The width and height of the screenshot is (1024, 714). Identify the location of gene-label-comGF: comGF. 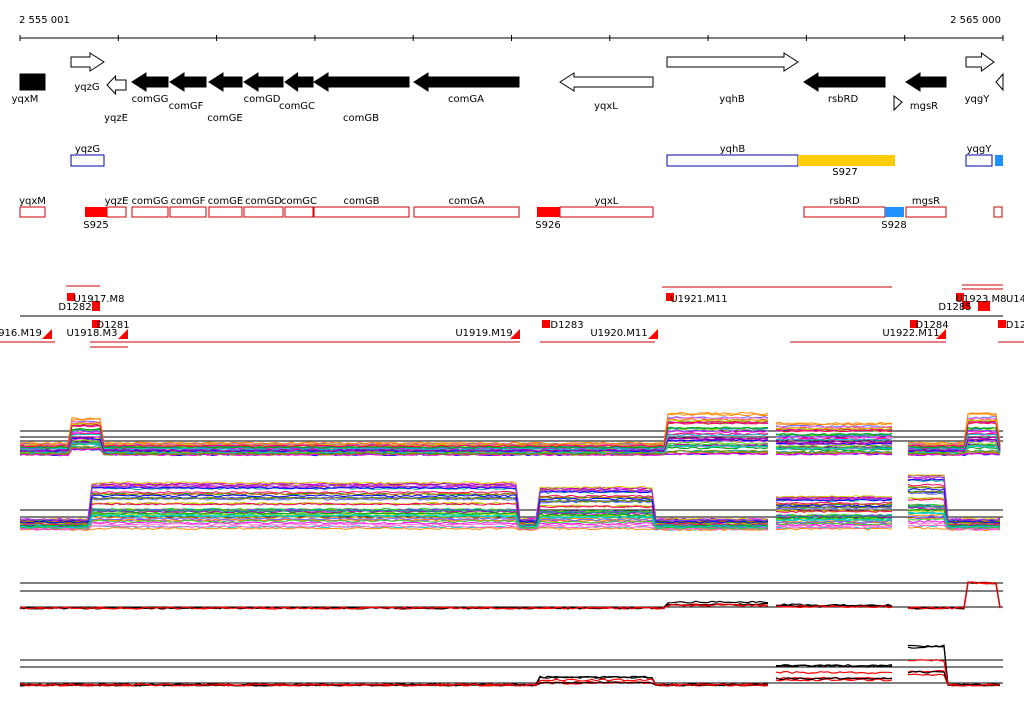
(186, 106).